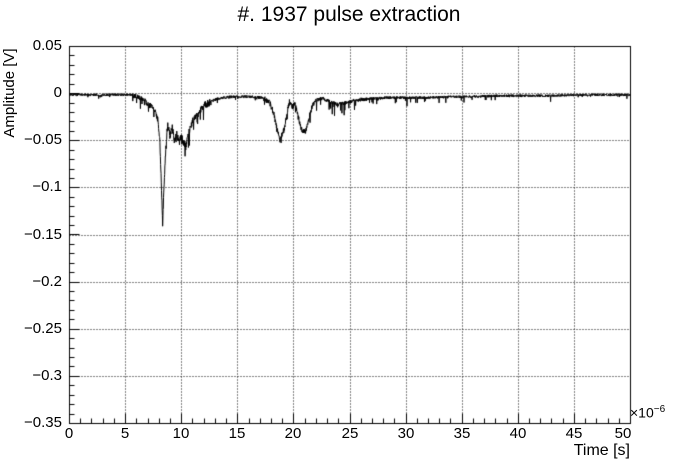 The image size is (698, 475). I want to click on y-tick-label-7: −0.3, so click(47, 375).